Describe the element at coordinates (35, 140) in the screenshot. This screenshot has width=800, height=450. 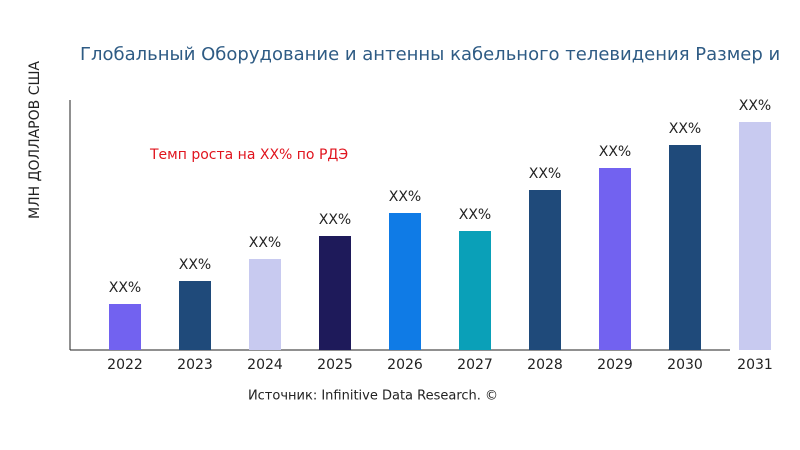
I see `y-axis-label: МЛН ДОЛЛАРОВ США` at that location.